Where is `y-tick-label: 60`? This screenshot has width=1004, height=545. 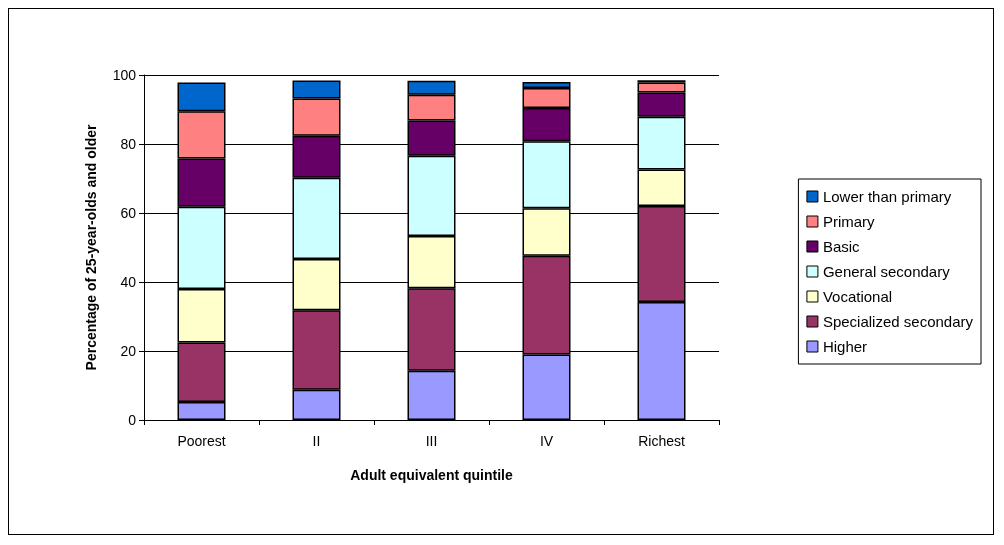
y-tick-label: 60 is located at coordinates (128, 213).